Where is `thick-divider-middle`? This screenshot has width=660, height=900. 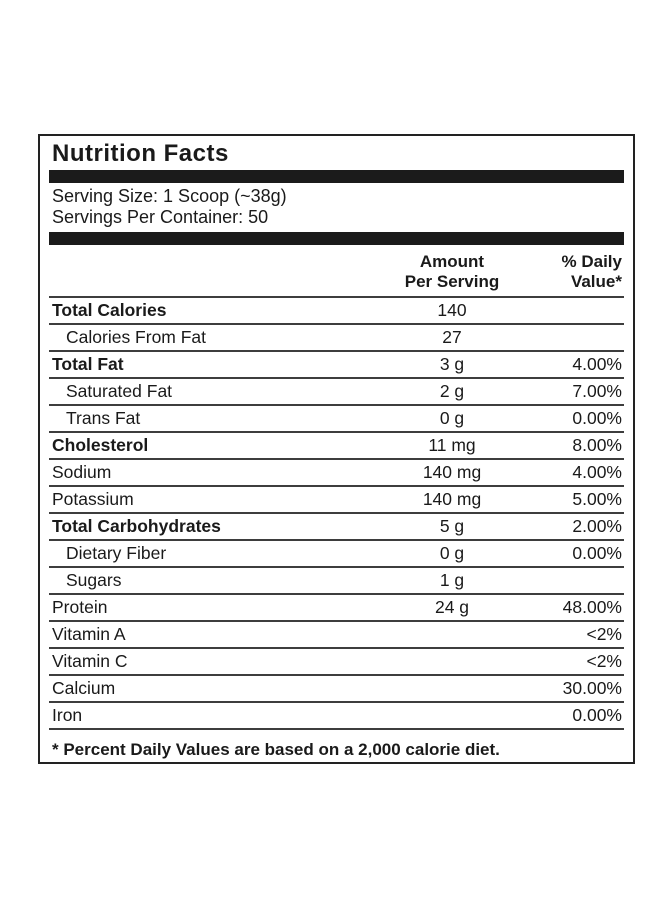
thick-divider-middle is located at coordinates (336, 238).